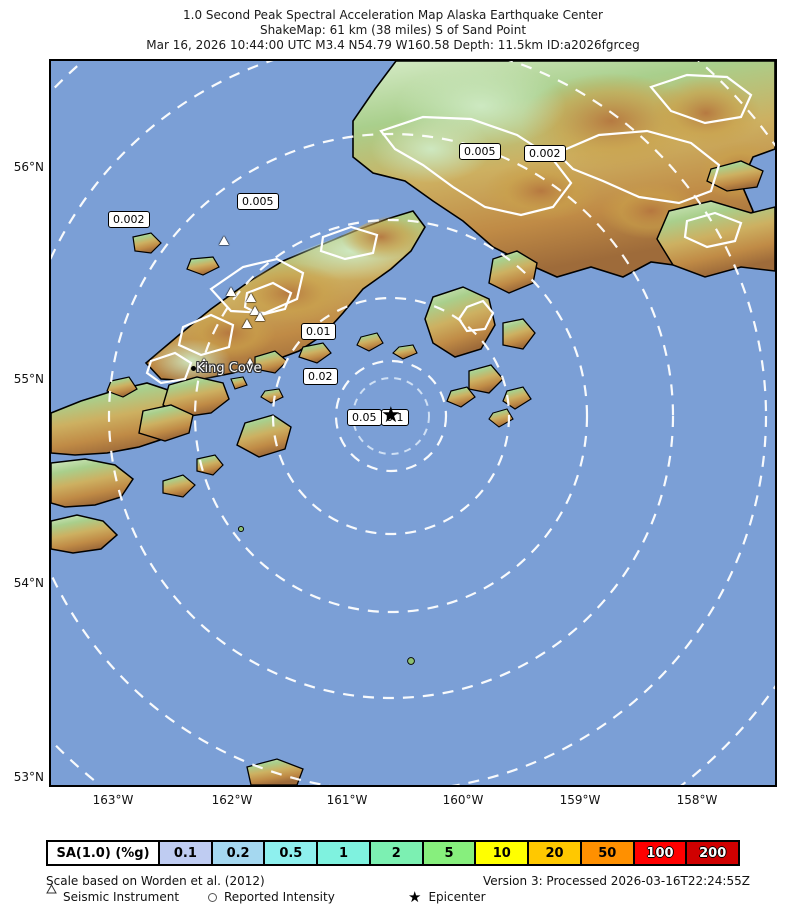 The height and width of the screenshot is (915, 786). Describe the element at coordinates (450, 853) in the screenshot. I see `legend-cell-5: 5` at that location.